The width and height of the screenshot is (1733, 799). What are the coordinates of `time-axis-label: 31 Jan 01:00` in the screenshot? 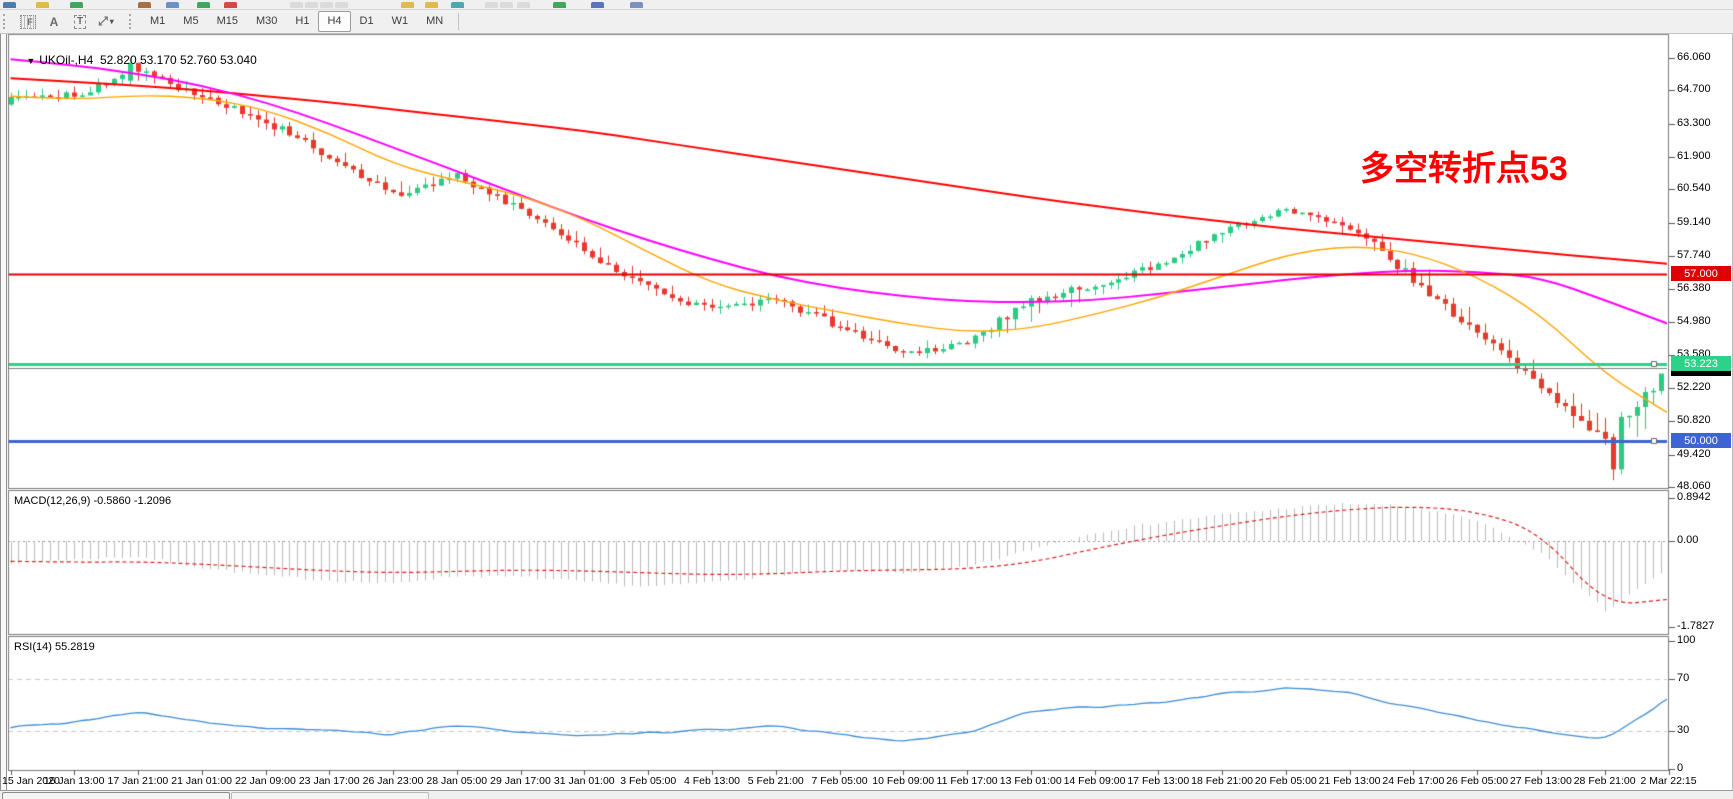 It's located at (584, 781).